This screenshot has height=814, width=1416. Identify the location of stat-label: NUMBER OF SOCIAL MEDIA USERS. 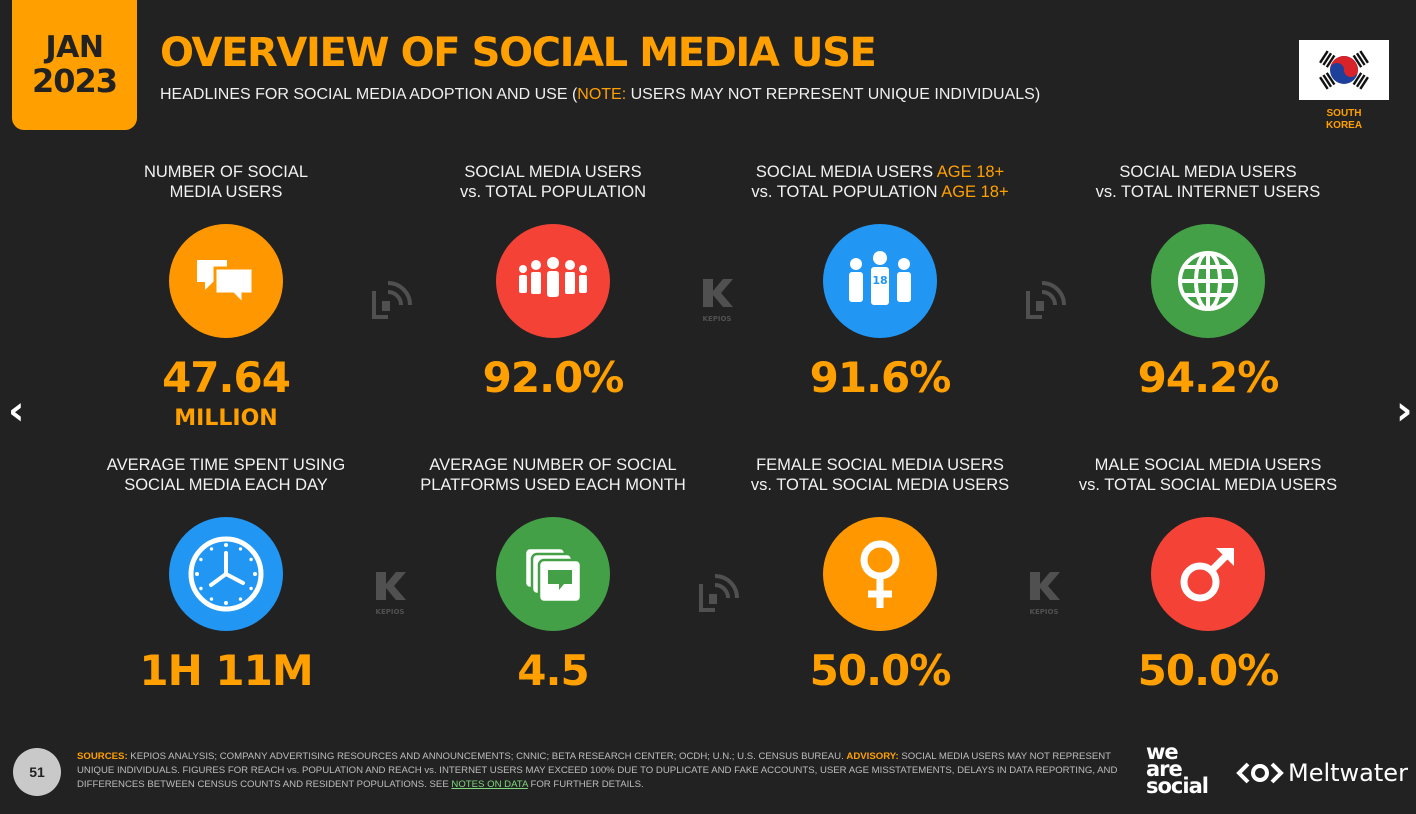
(226, 182).